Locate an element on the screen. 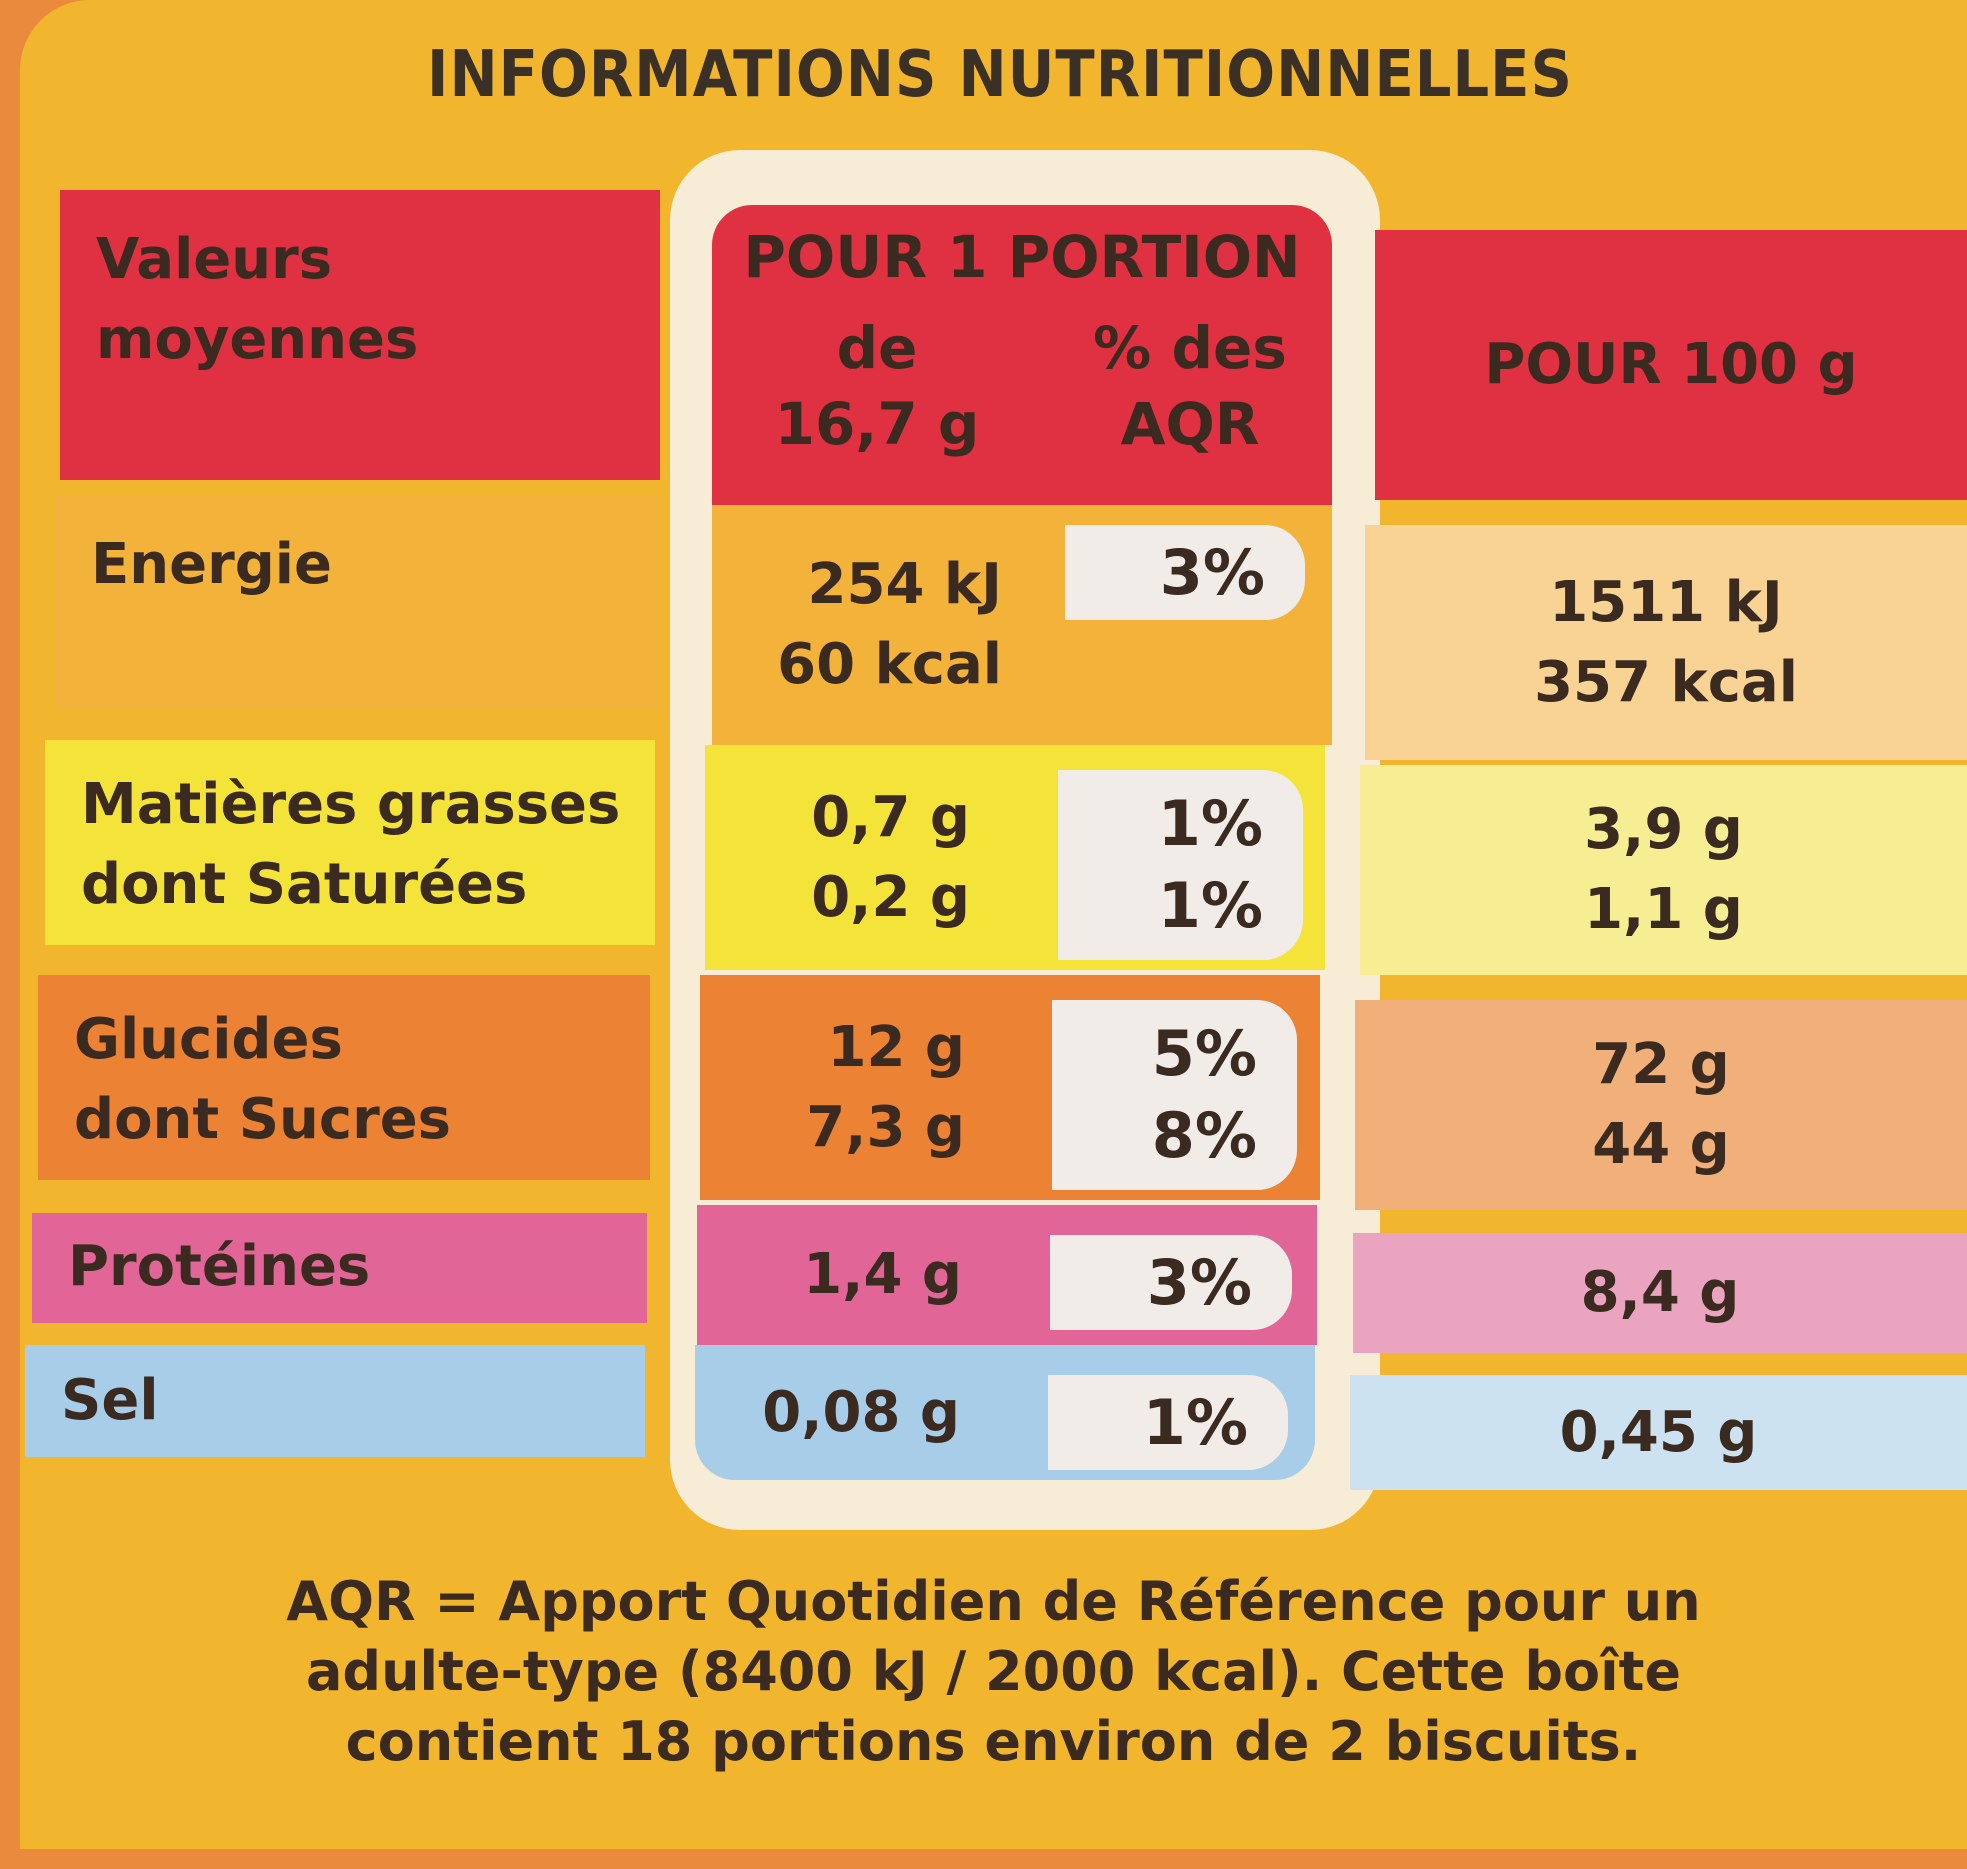 The width and height of the screenshot is (1967, 1869). row-glucides-label: Glucides dont Sucres is located at coordinates (344, 1077).